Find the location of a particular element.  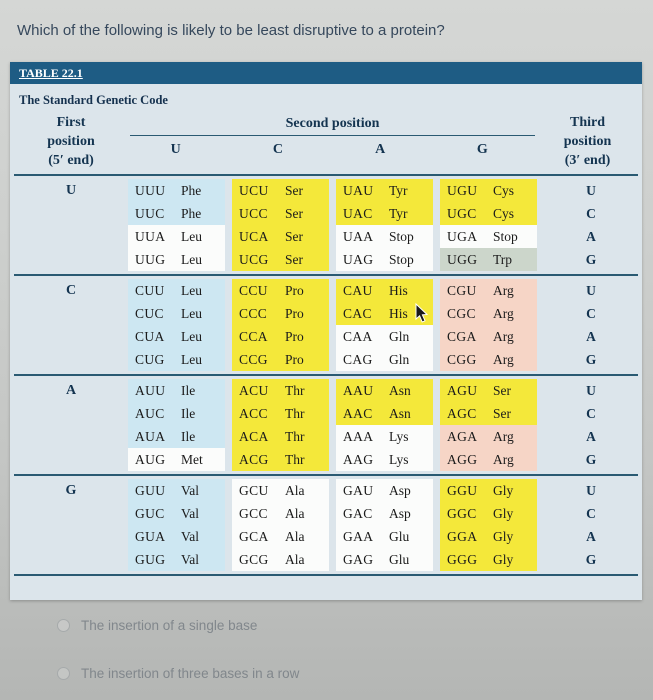

codon-cell: GUA Val is located at coordinates (176, 536).